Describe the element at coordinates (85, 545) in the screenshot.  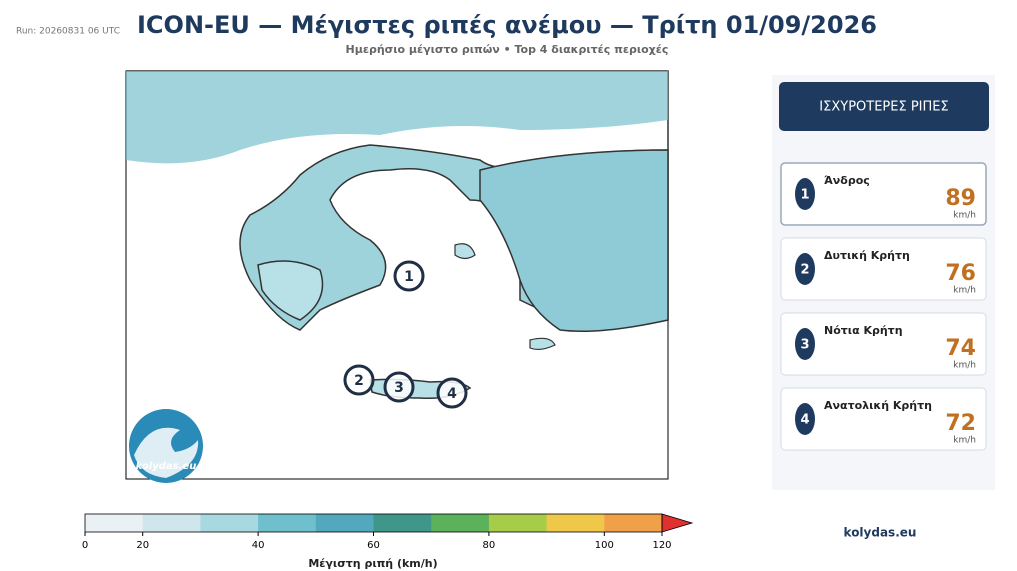
I see `colorbar-tick-label: 0` at that location.